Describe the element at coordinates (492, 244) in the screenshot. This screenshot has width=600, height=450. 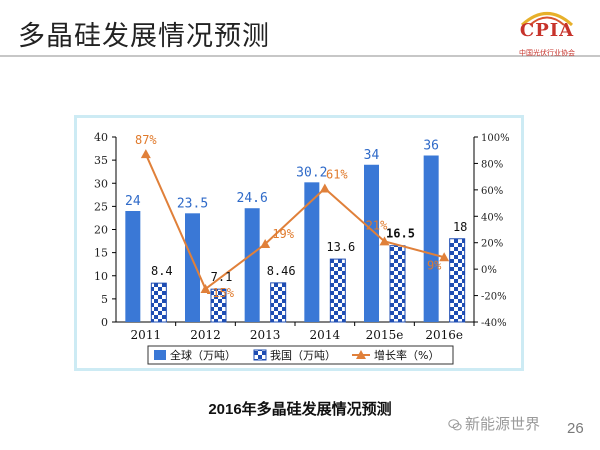
I see `right-tick-label: 20%` at that location.